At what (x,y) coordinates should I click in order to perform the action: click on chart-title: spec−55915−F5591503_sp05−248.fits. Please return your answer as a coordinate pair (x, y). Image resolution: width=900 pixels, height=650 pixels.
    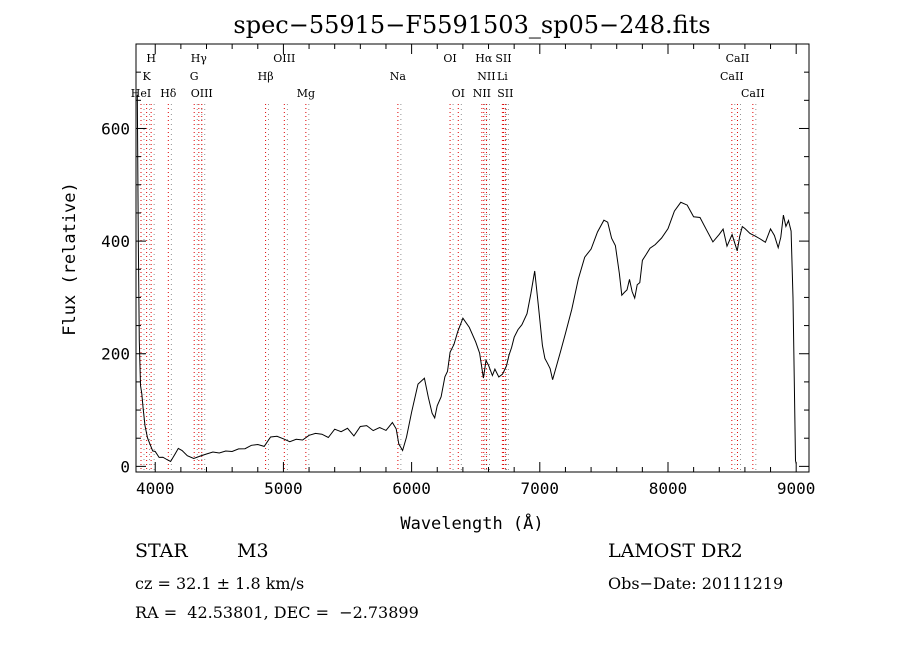
    Looking at the image, I should click on (471, 25).